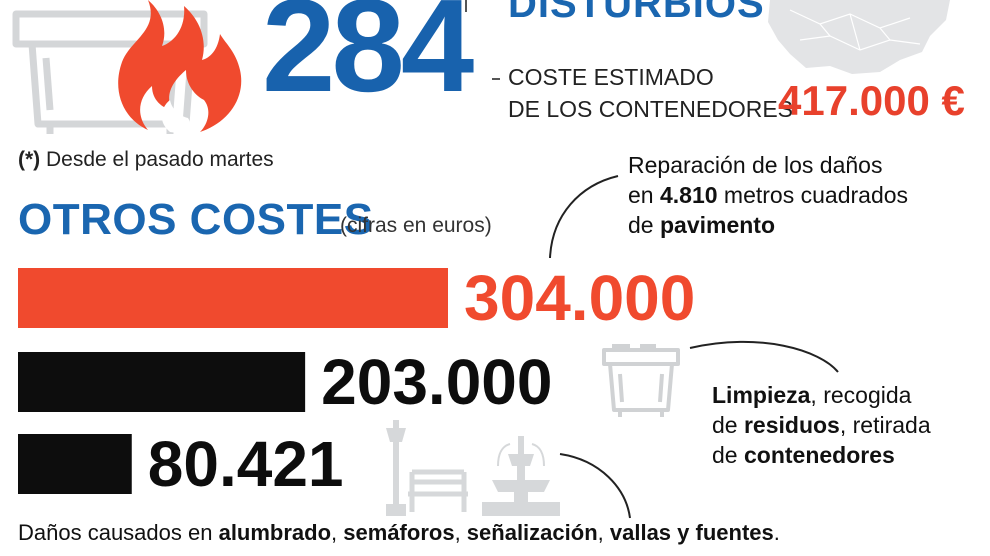 This screenshot has width=990, height=556. Describe the element at coordinates (246, 464) in the screenshot. I see `bar-value-label-3: 80.421` at that location.